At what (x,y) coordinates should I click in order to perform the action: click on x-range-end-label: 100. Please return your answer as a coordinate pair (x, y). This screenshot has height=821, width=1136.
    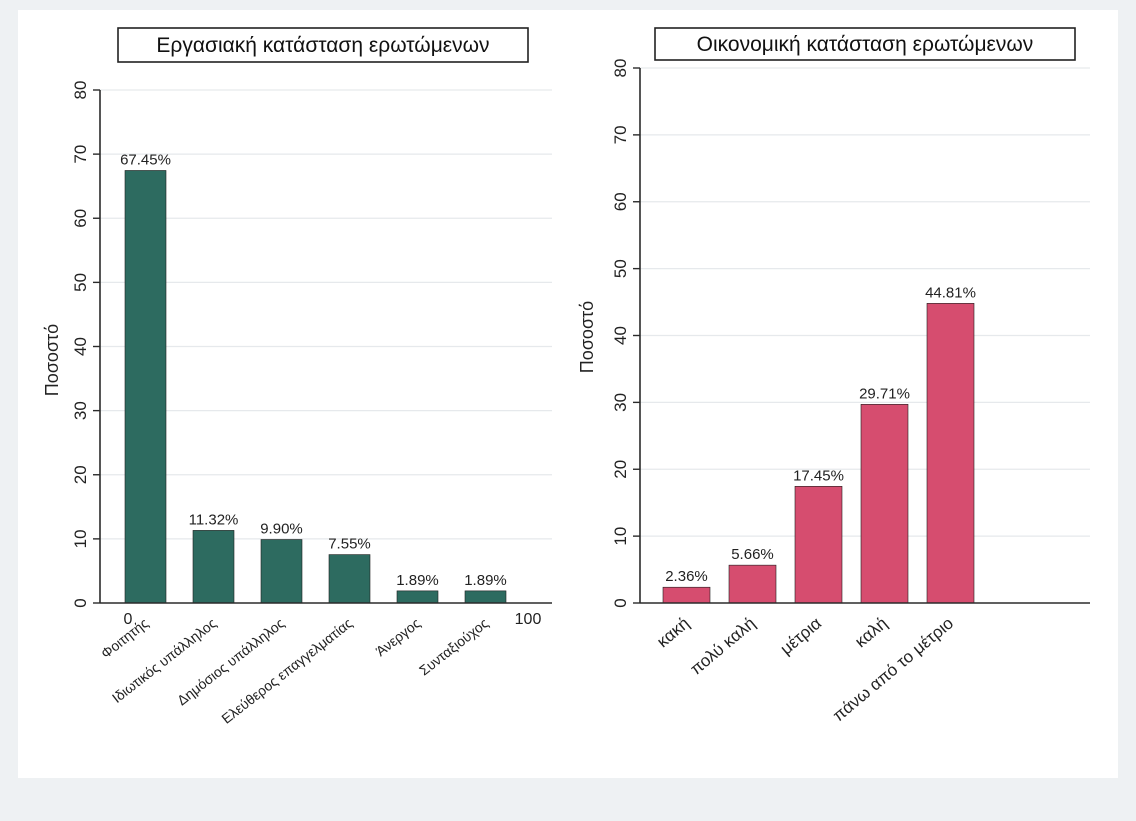
    Looking at the image, I should click on (528, 619).